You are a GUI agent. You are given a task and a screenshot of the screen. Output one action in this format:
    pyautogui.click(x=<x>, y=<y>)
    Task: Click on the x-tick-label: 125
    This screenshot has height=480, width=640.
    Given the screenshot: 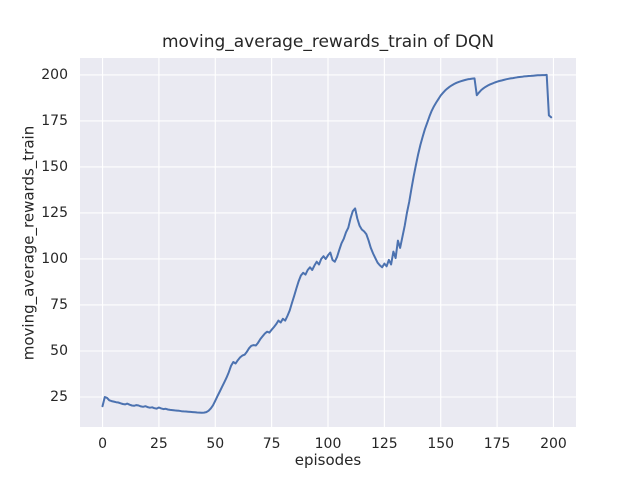 What is the action you would take?
    pyautogui.click(x=384, y=444)
    